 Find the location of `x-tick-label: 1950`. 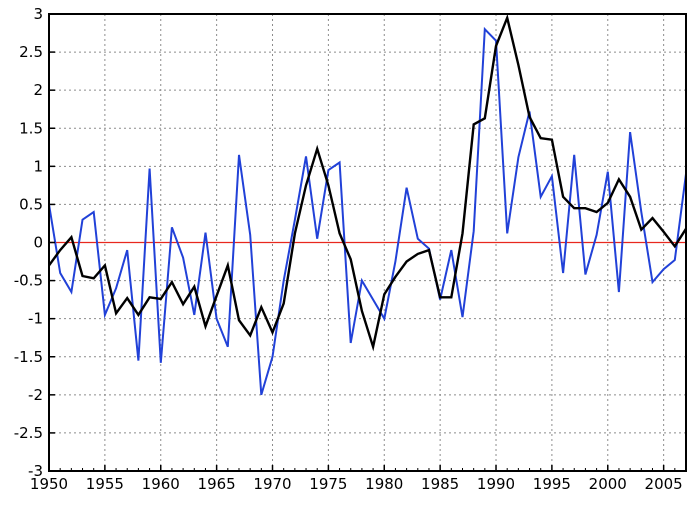

x-tick-label: 1950 is located at coordinates (49, 484).